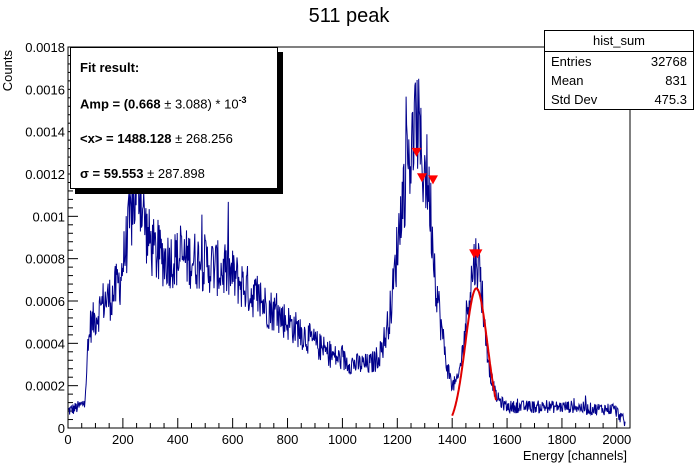 This screenshot has height=476, width=698. What do you see at coordinates (242, 100) in the screenshot?
I see `fit-amp-exponent: -3` at bounding box center [242, 100].